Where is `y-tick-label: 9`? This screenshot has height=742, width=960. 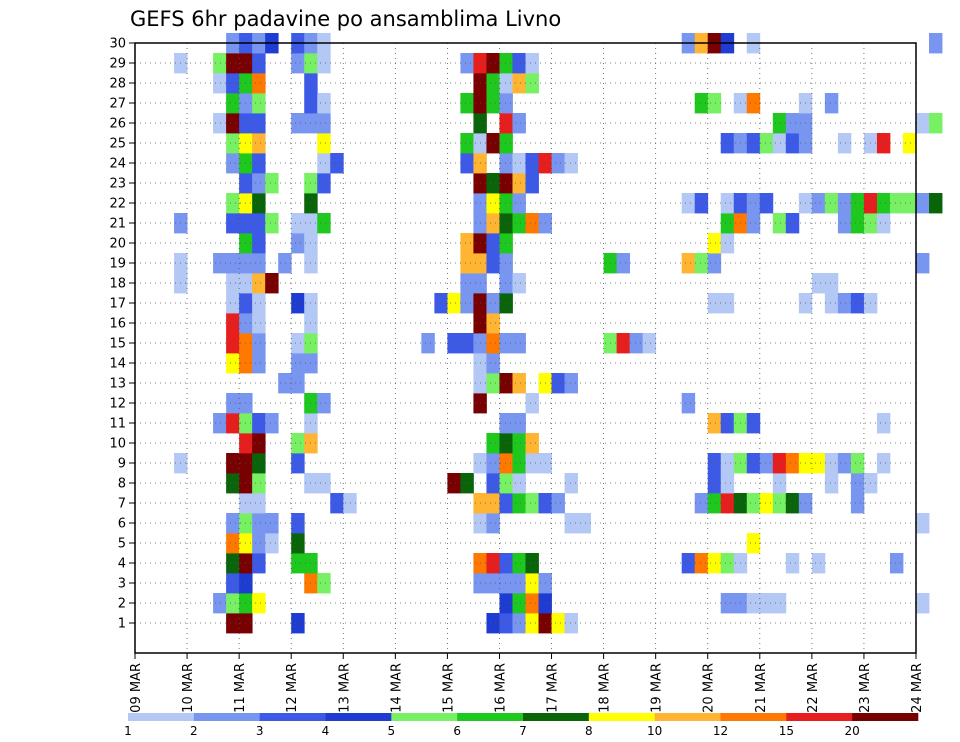 y-tick-label: 9 is located at coordinates (122, 464).